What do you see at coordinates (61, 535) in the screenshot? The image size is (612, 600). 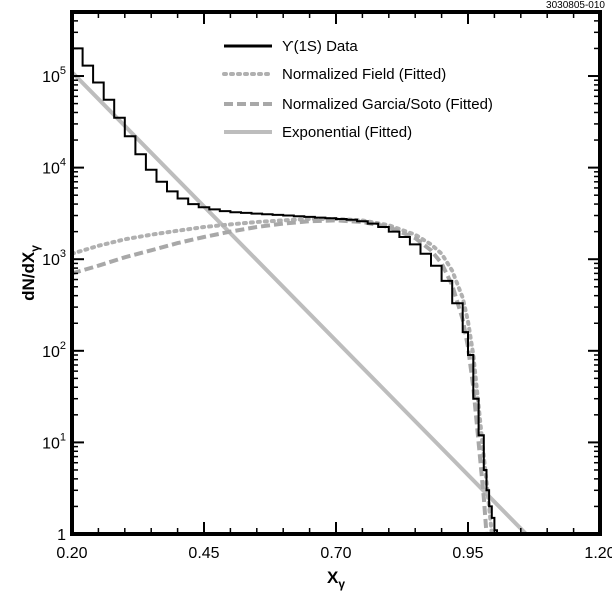 I see `y-tick-label: 1` at bounding box center [61, 535].